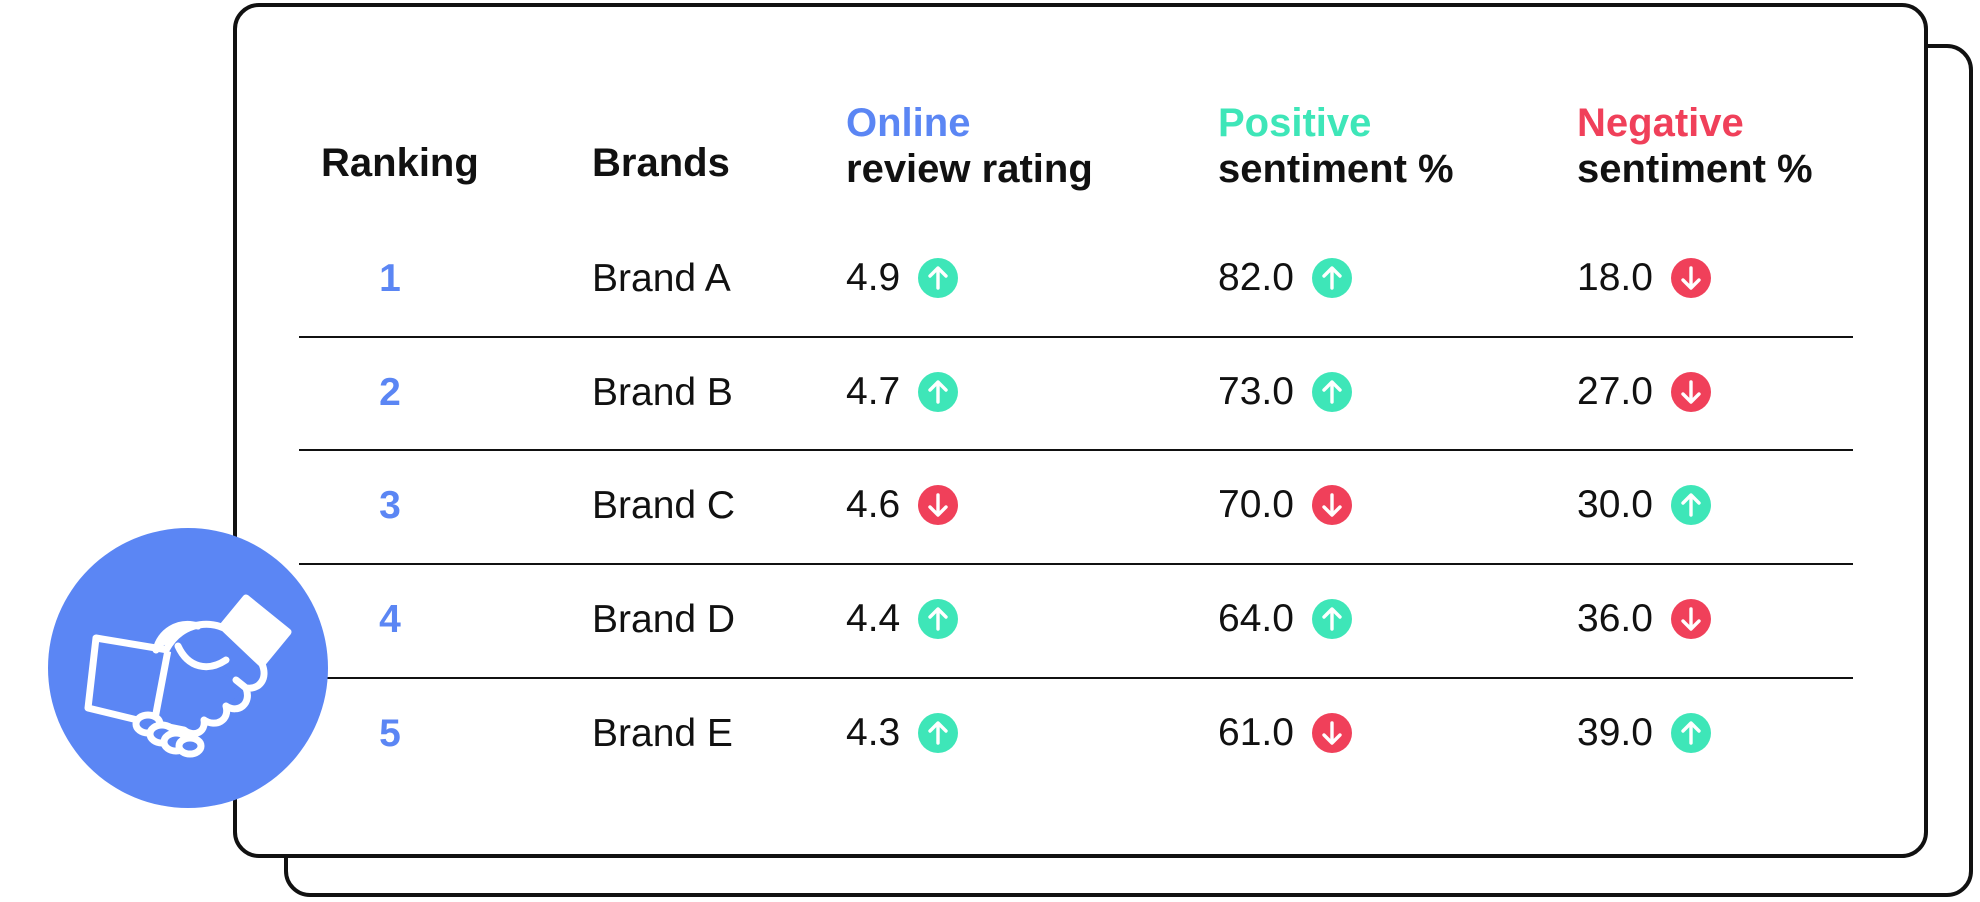  I want to click on header-rating-highlight: Online, so click(908, 123).